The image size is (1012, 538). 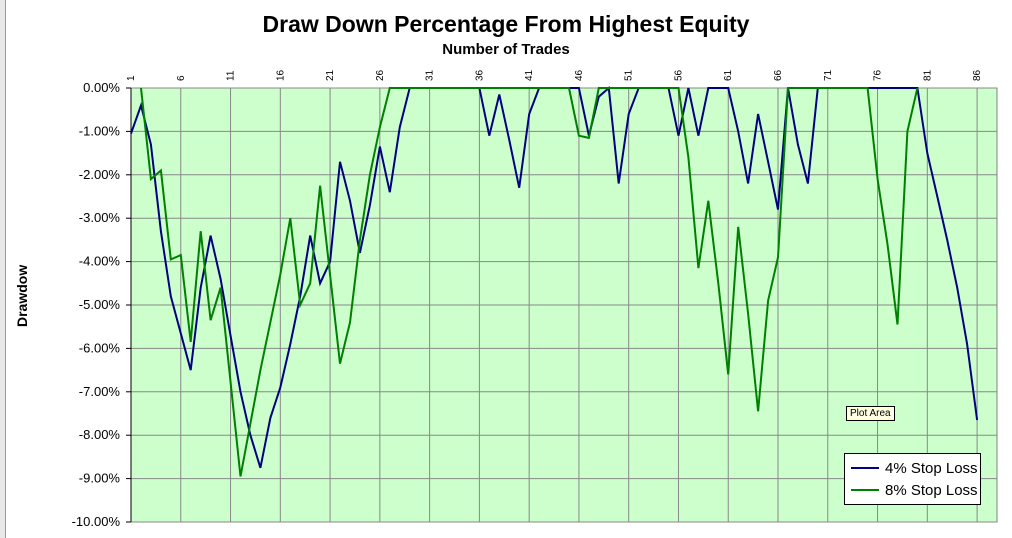 What do you see at coordinates (100, 261) in the screenshot?
I see `y-tick-label: -4.00%` at bounding box center [100, 261].